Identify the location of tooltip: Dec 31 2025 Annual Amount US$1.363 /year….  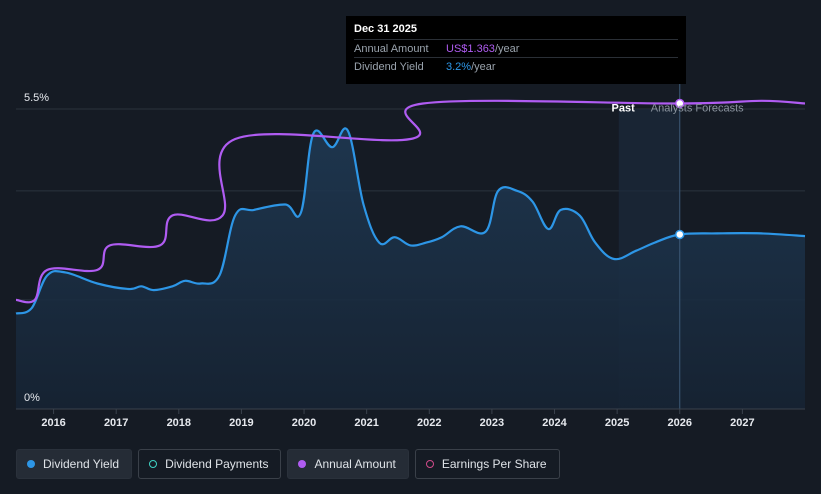
(516, 50).